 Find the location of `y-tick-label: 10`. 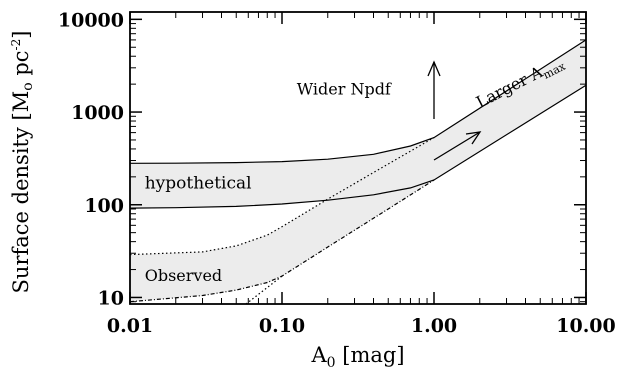

y-tick-label: 10 is located at coordinates (111, 298).